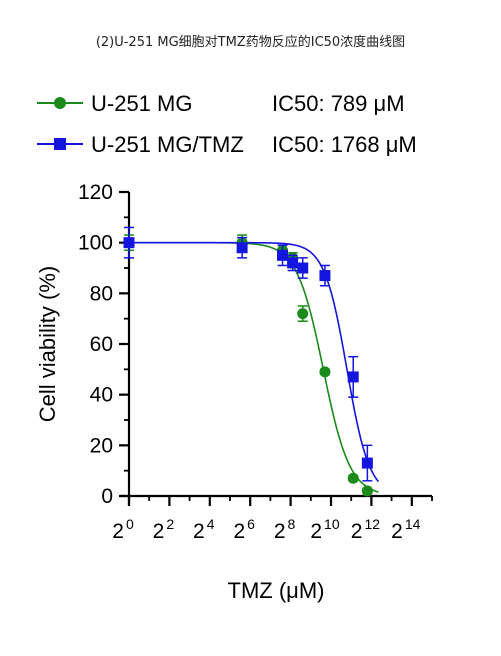 The image size is (501, 656). What do you see at coordinates (101, 445) in the screenshot?
I see `y-tick-label: 20` at bounding box center [101, 445].